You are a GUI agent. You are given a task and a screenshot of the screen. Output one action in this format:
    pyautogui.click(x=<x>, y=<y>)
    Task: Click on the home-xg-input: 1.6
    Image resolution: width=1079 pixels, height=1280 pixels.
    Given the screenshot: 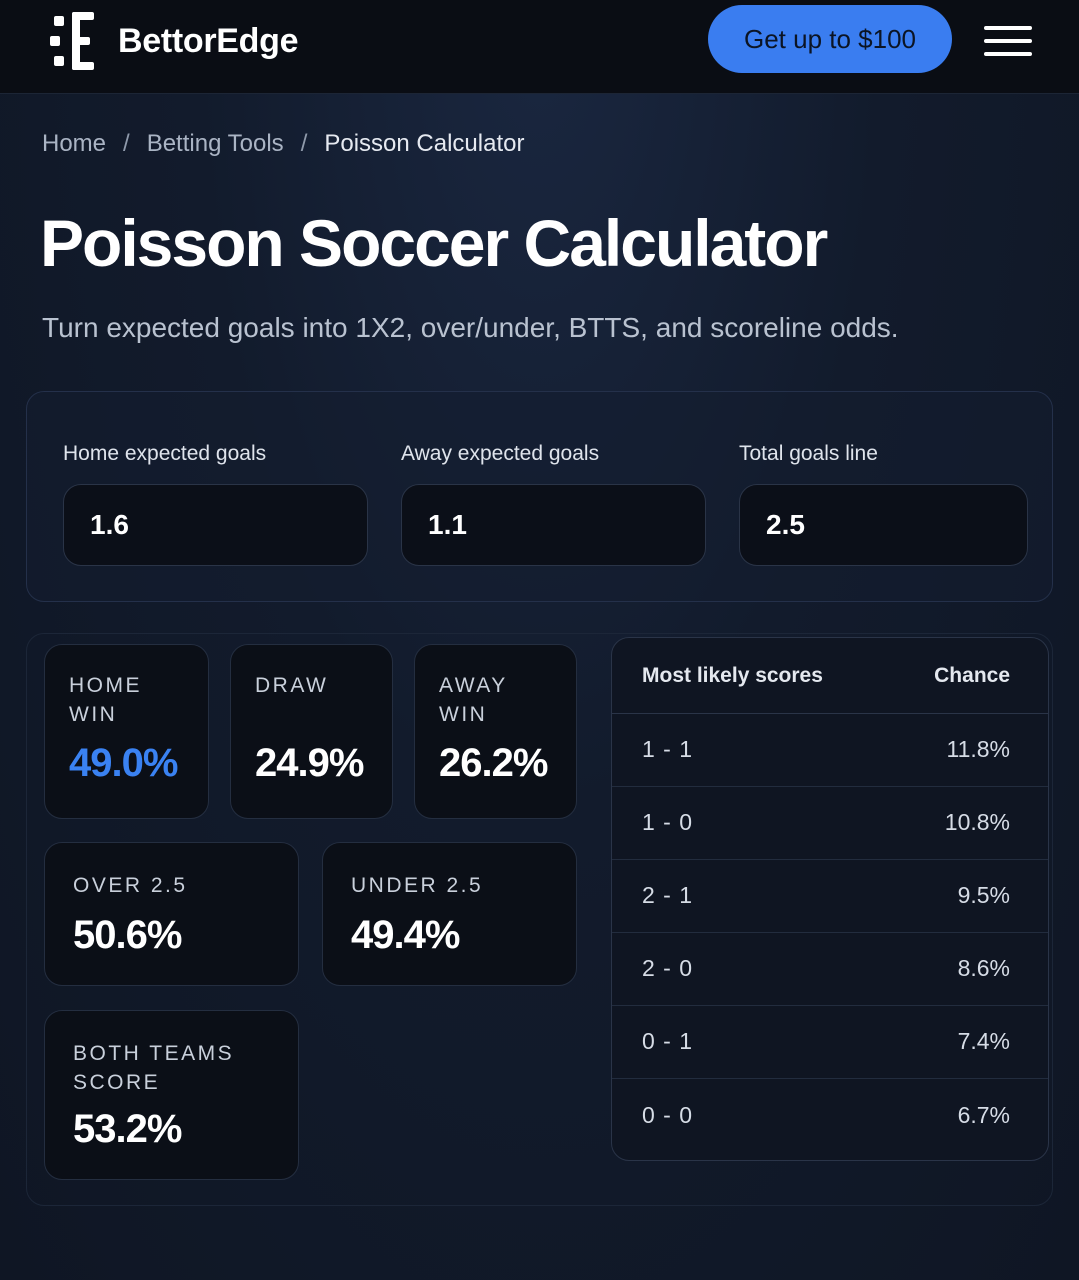 What is the action you would take?
    pyautogui.click(x=215, y=525)
    